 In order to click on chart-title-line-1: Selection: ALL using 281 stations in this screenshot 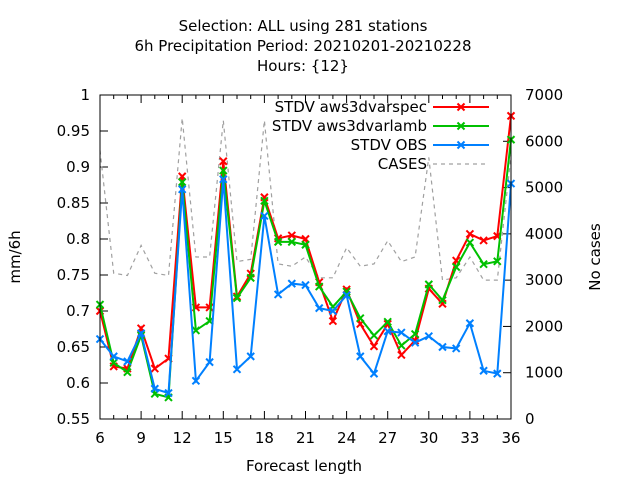, I will do `click(303, 26)`.